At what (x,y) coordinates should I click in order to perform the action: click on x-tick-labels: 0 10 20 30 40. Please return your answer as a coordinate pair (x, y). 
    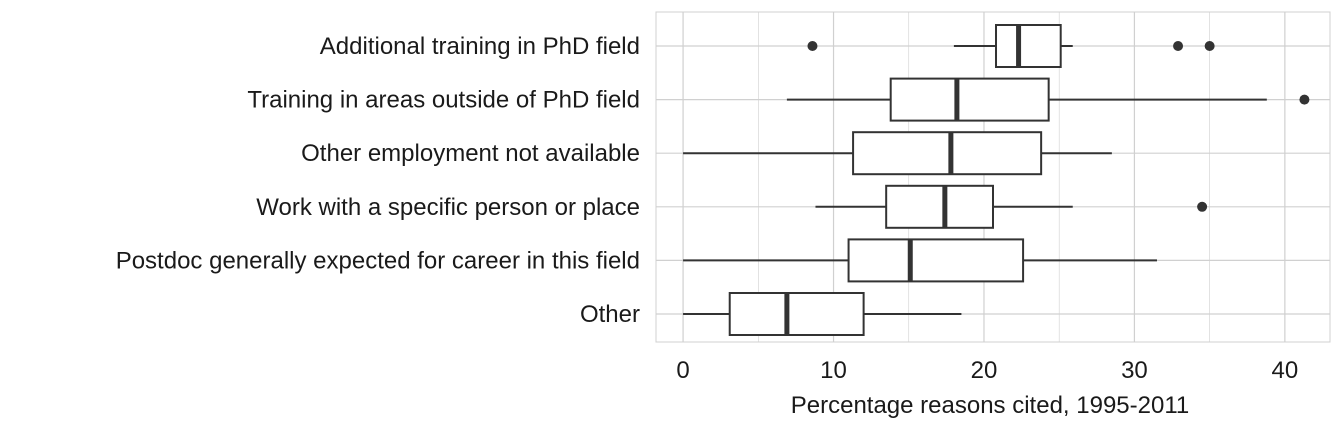
    Looking at the image, I should click on (987, 370).